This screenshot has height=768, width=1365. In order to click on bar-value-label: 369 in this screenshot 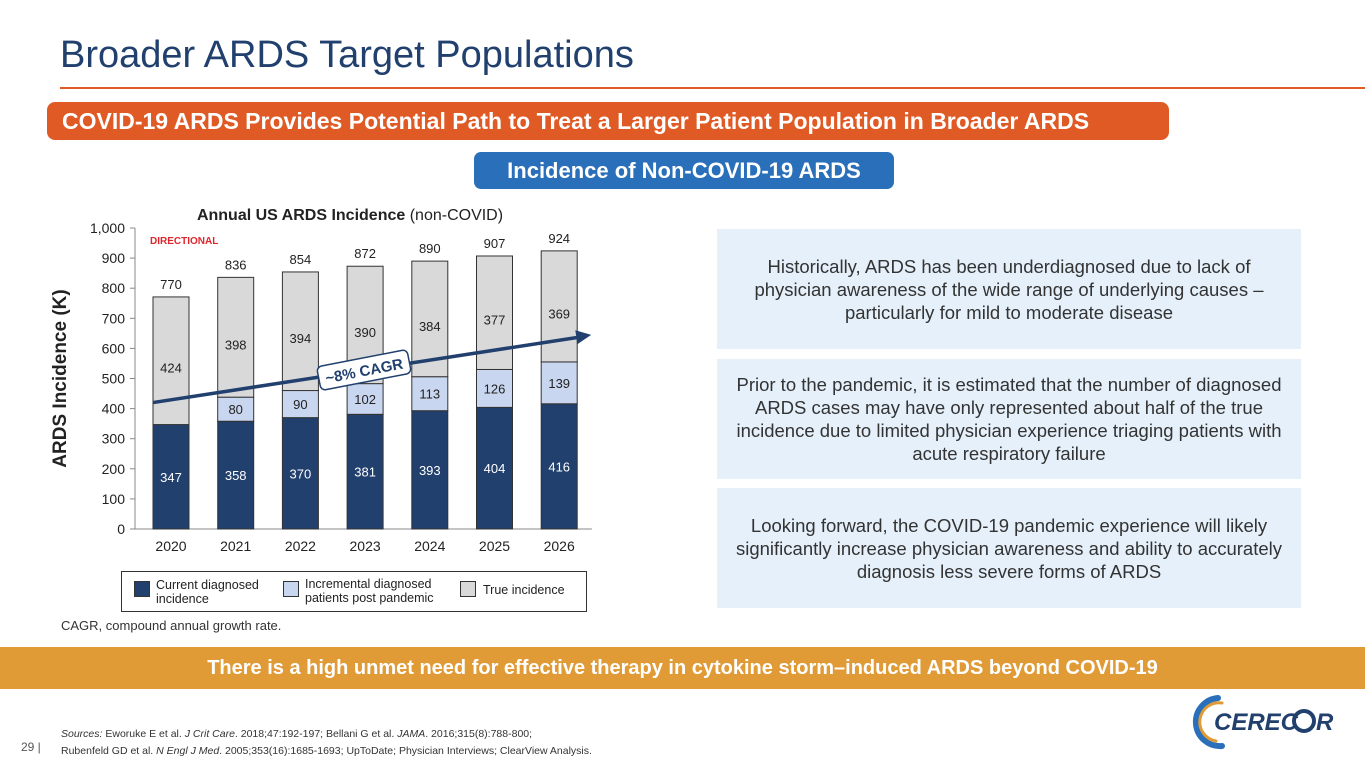, I will do `click(559, 313)`.